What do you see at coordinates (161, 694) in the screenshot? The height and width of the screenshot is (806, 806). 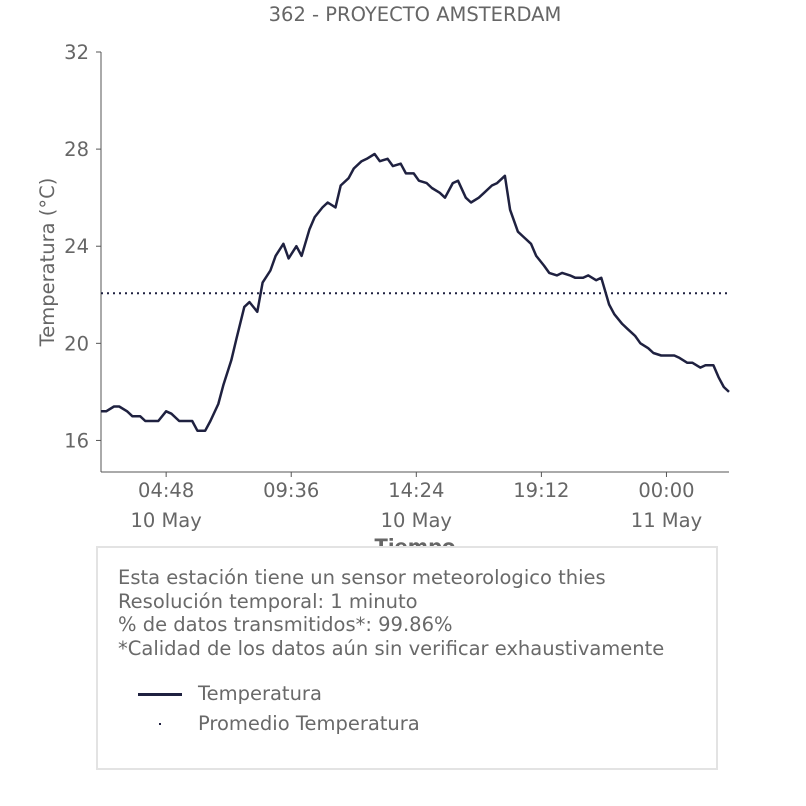 I see `legend-swatch-solid` at bounding box center [161, 694].